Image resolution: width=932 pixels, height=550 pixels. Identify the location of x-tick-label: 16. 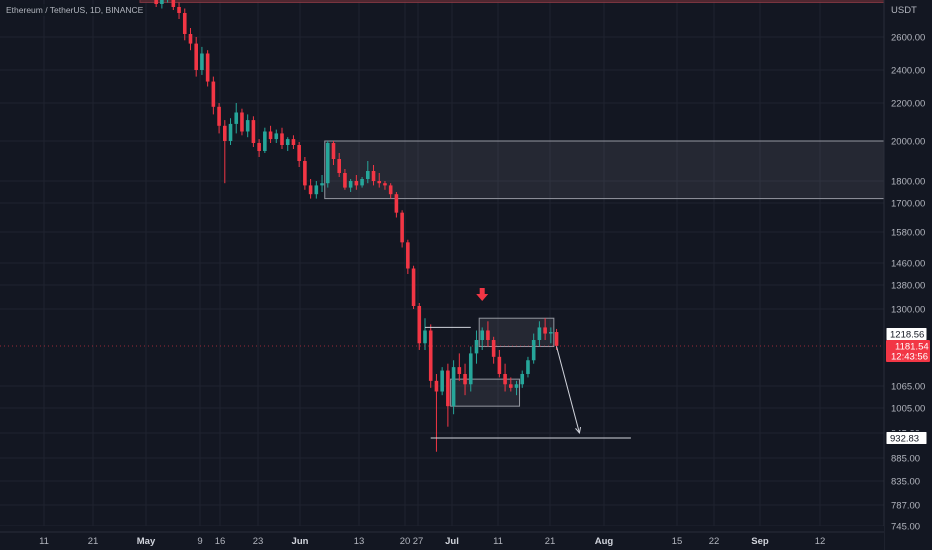
(220, 541).